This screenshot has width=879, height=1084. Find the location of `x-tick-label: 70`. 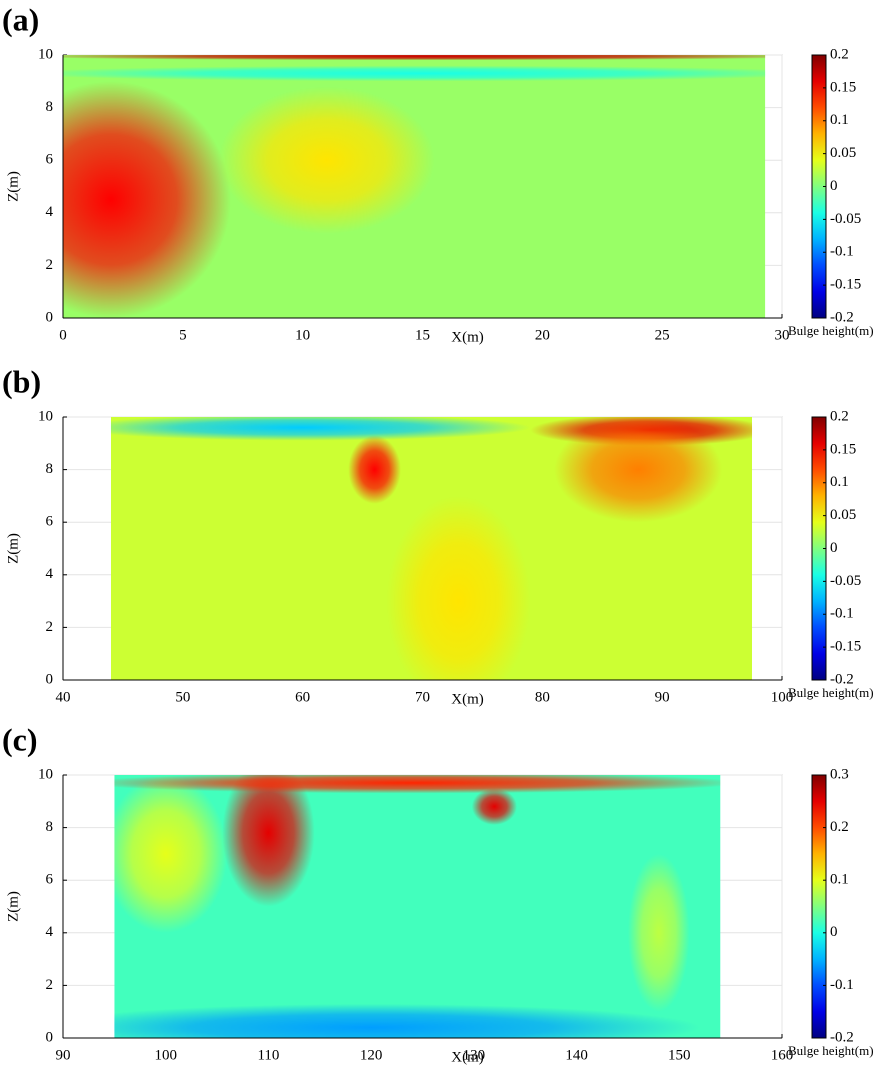

x-tick-label: 70 is located at coordinates (422, 697).